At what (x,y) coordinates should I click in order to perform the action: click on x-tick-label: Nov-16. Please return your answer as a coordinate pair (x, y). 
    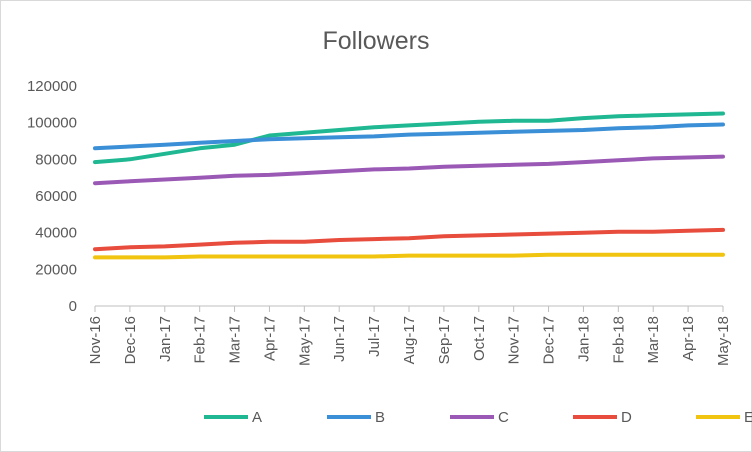
    Looking at the image, I should click on (95, 340).